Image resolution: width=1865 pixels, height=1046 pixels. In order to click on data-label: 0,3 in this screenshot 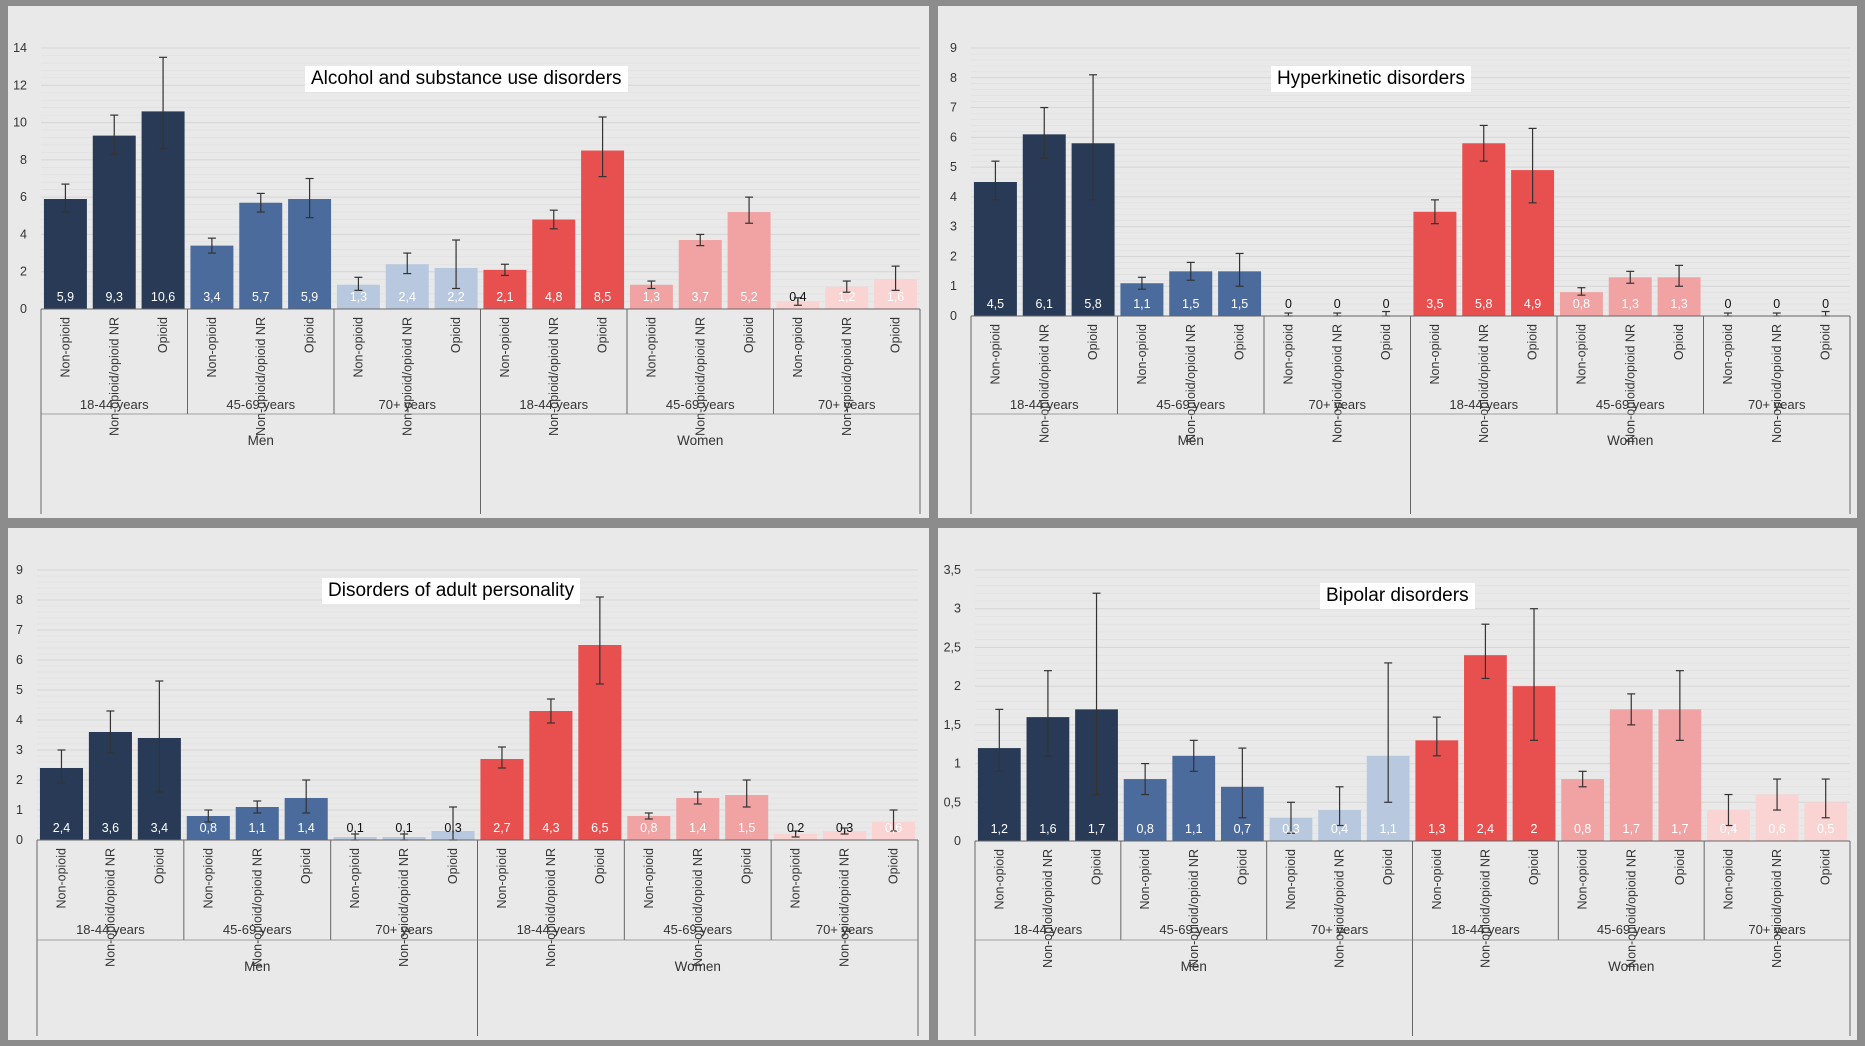, I will do `click(1290, 829)`.